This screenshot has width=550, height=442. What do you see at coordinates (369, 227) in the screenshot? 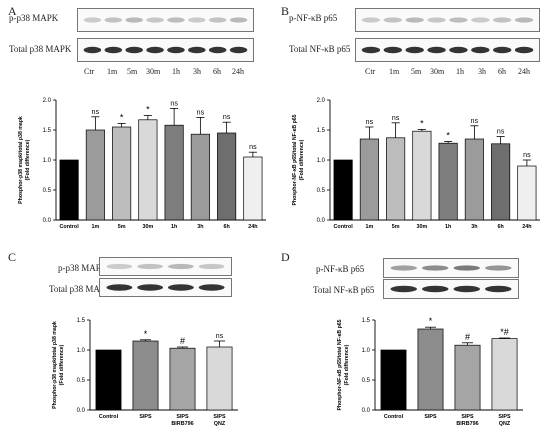
I see `x-tick-label: 1m` at bounding box center [369, 227].